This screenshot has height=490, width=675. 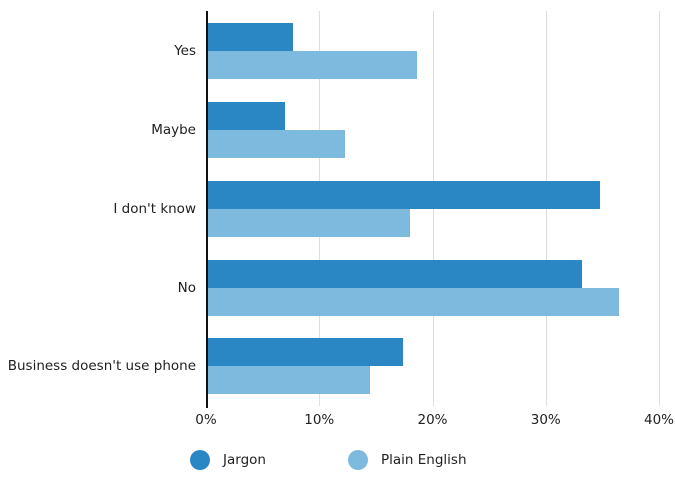 What do you see at coordinates (659, 420) in the screenshot?
I see `x-tick-label: 40%` at bounding box center [659, 420].